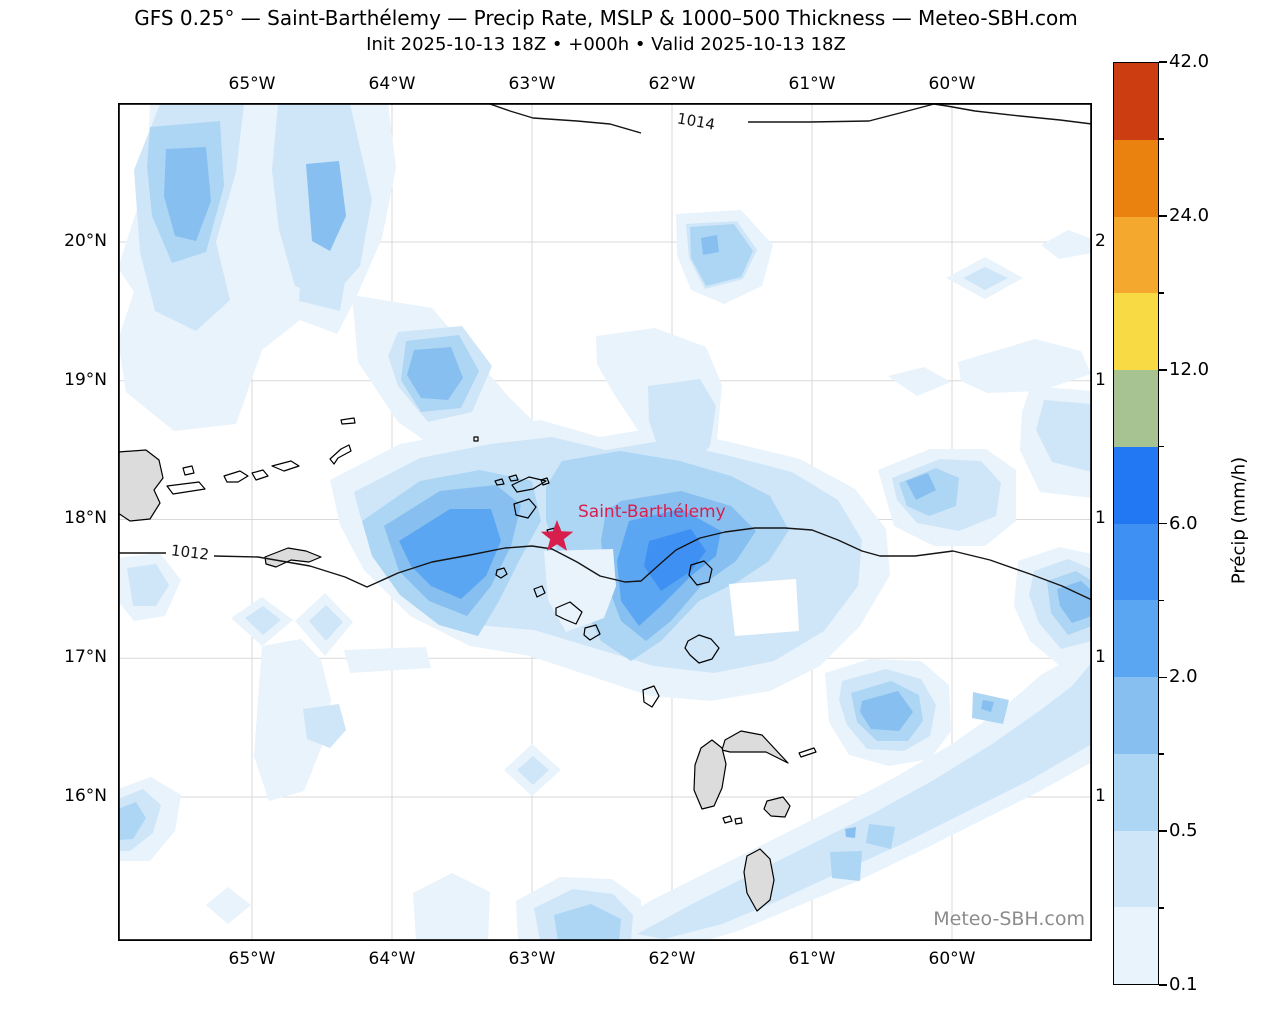 The width and height of the screenshot is (1264, 1012). What do you see at coordinates (513, 478) in the screenshot?
I see `island-prickly-pear` at bounding box center [513, 478].